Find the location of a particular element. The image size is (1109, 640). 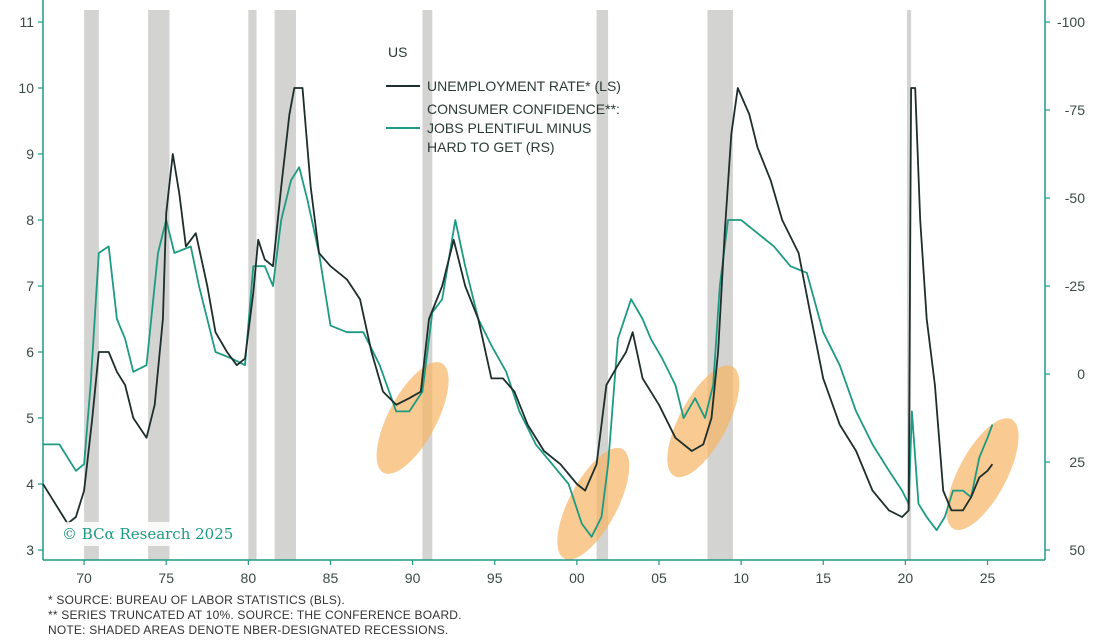

left-axis-ticks: 3 4 5 6 7 8 9 10 11 is located at coordinates (30, 286).